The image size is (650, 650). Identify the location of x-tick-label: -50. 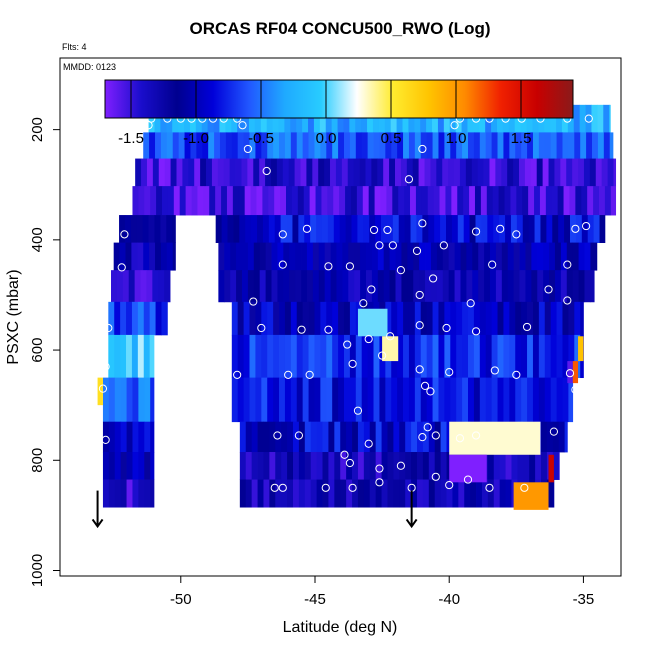
(181, 599).